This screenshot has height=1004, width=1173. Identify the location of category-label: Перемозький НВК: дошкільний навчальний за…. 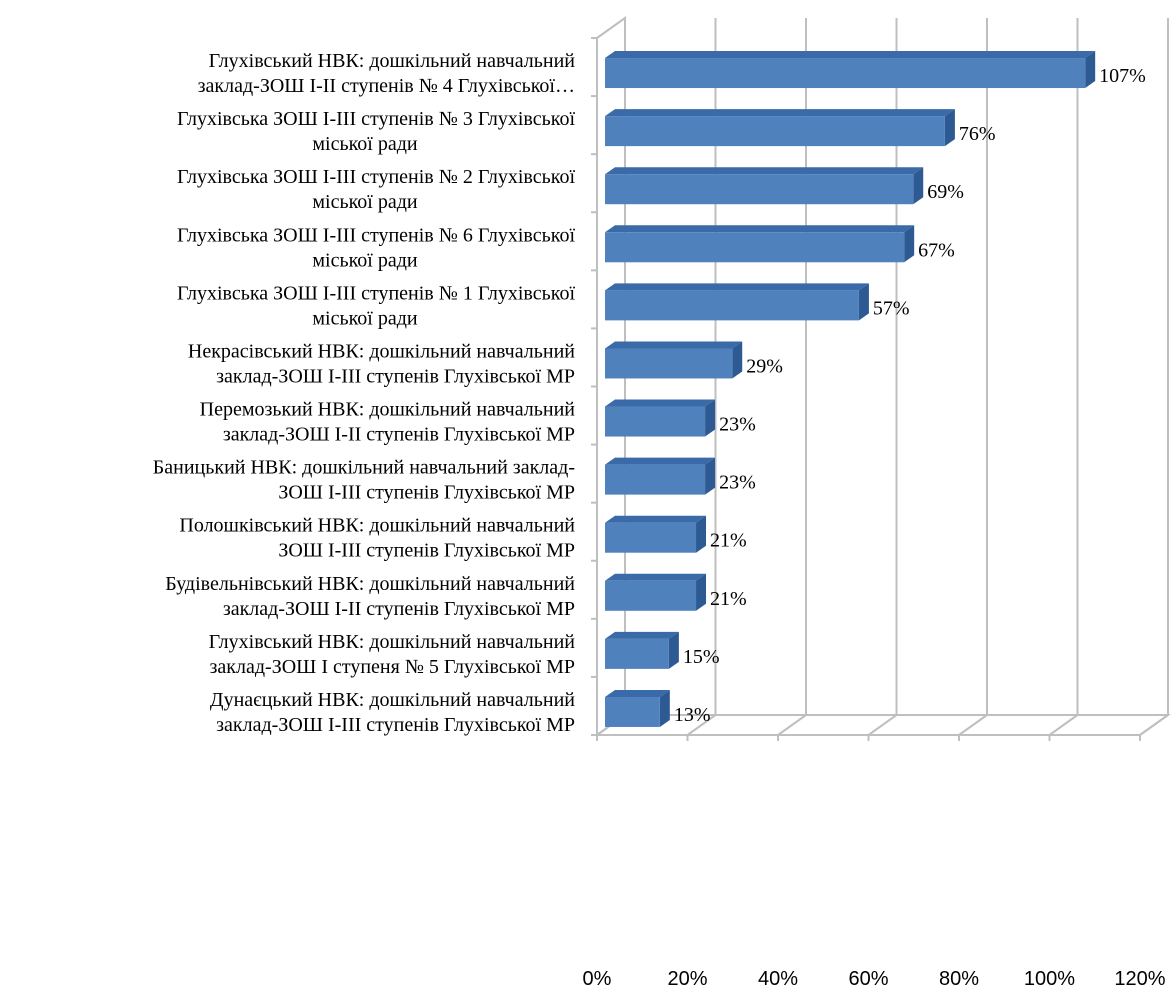
(388, 422).